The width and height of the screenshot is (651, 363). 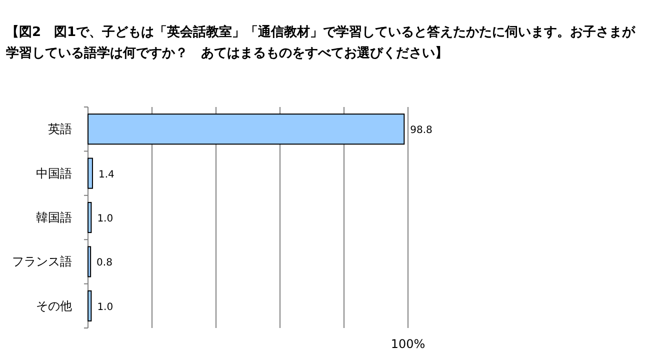 What do you see at coordinates (60, 129) in the screenshot?
I see `y-tick-label: 英語` at bounding box center [60, 129].